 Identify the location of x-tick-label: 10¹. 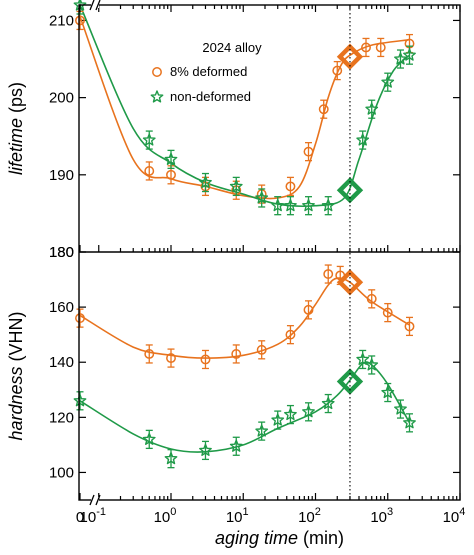
(237, 516).